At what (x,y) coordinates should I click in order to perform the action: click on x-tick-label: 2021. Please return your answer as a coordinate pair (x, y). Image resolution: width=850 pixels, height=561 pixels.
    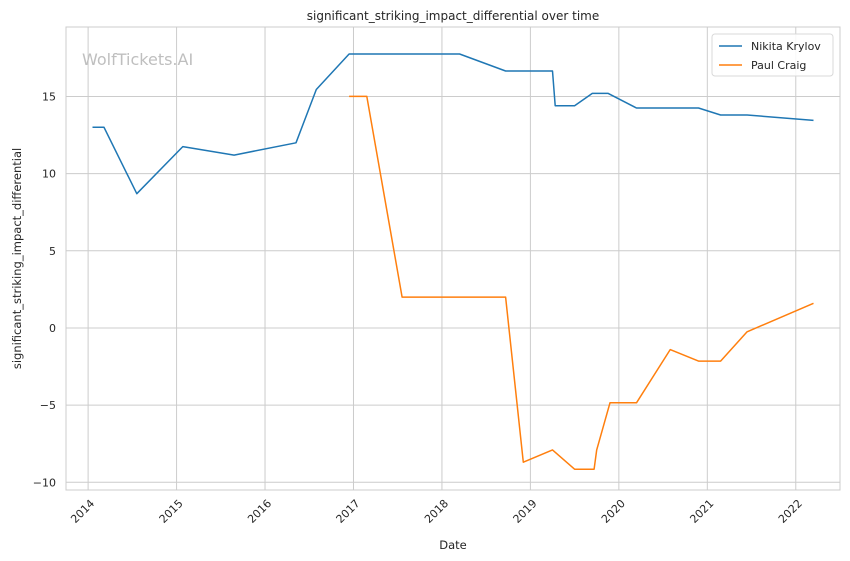
    Looking at the image, I should click on (701, 511).